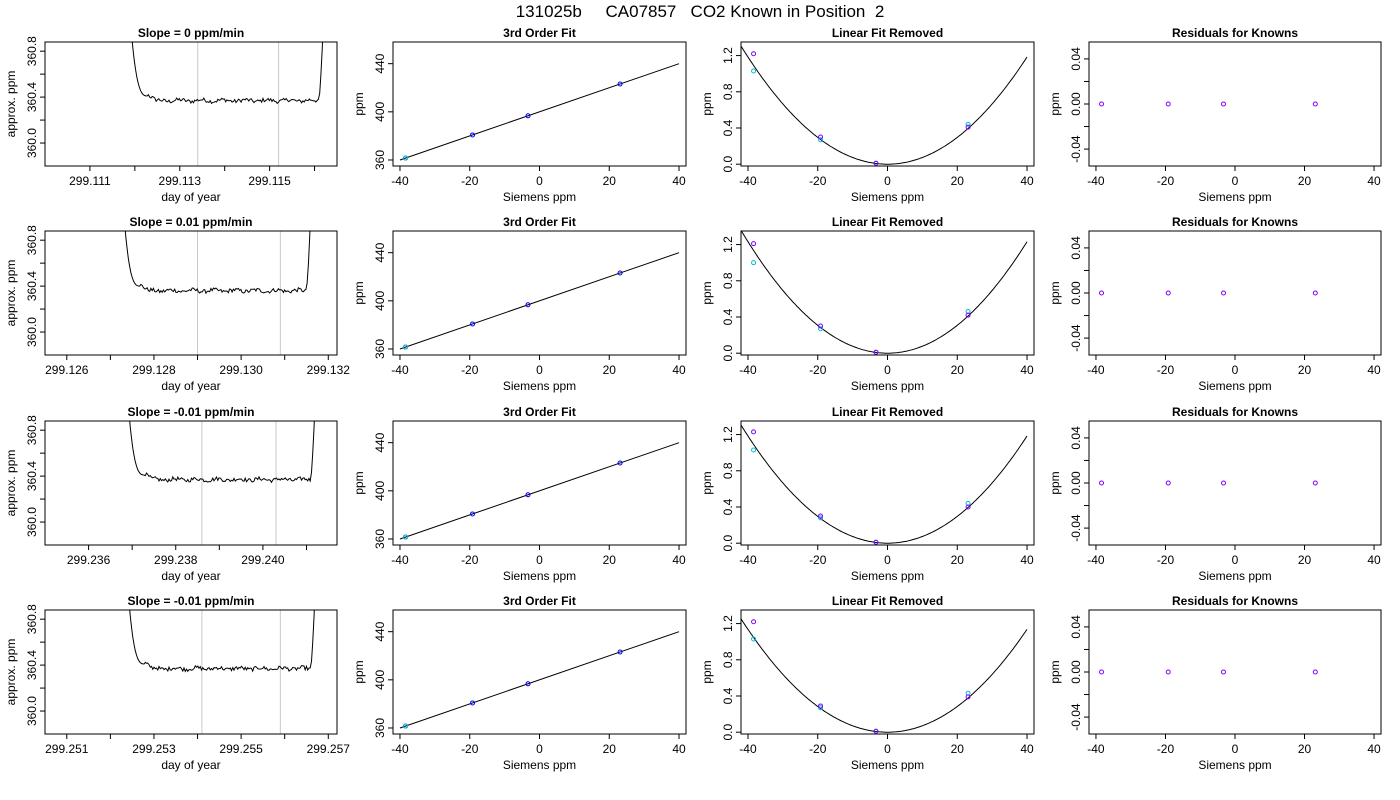  Describe the element at coordinates (380, 111) in the screenshot. I see `y-tick-label: 400` at that location.